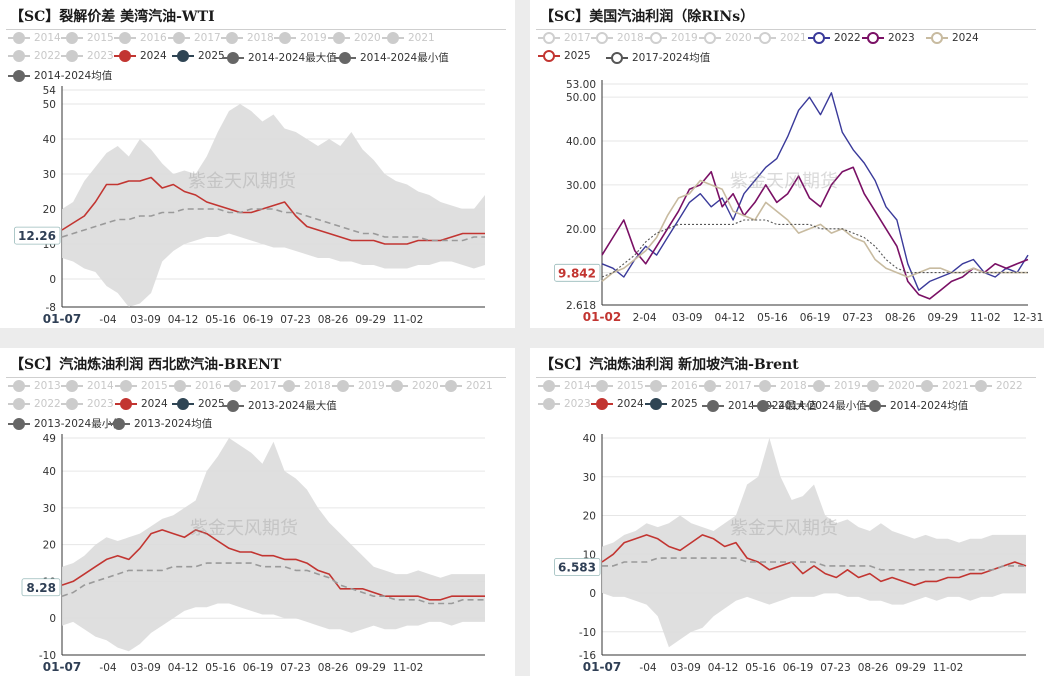  I want to click on y-tick-label: 49, so click(49, 439).